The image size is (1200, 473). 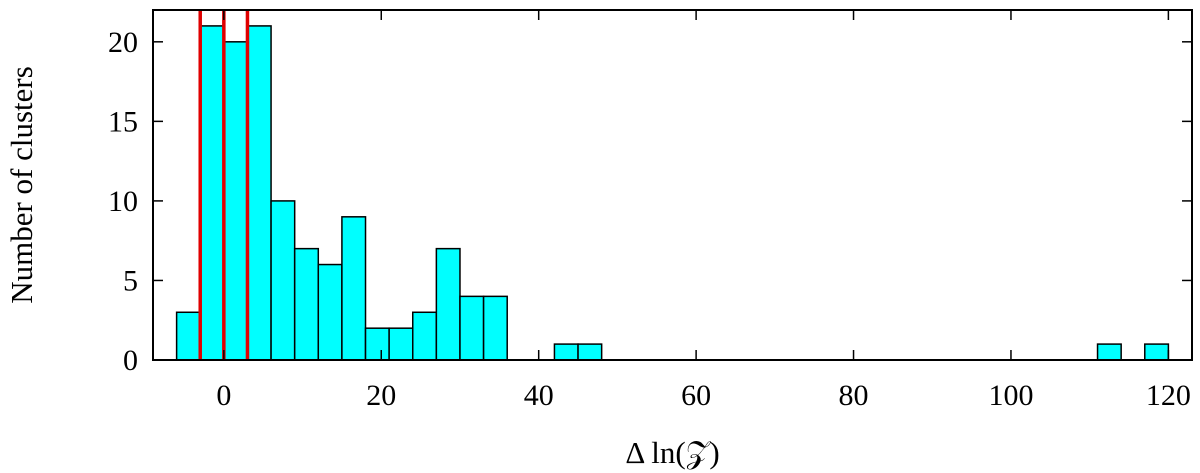 What do you see at coordinates (672, 452) in the screenshot?
I see `x-axis-title: Δ ln(𝒵)` at bounding box center [672, 452].